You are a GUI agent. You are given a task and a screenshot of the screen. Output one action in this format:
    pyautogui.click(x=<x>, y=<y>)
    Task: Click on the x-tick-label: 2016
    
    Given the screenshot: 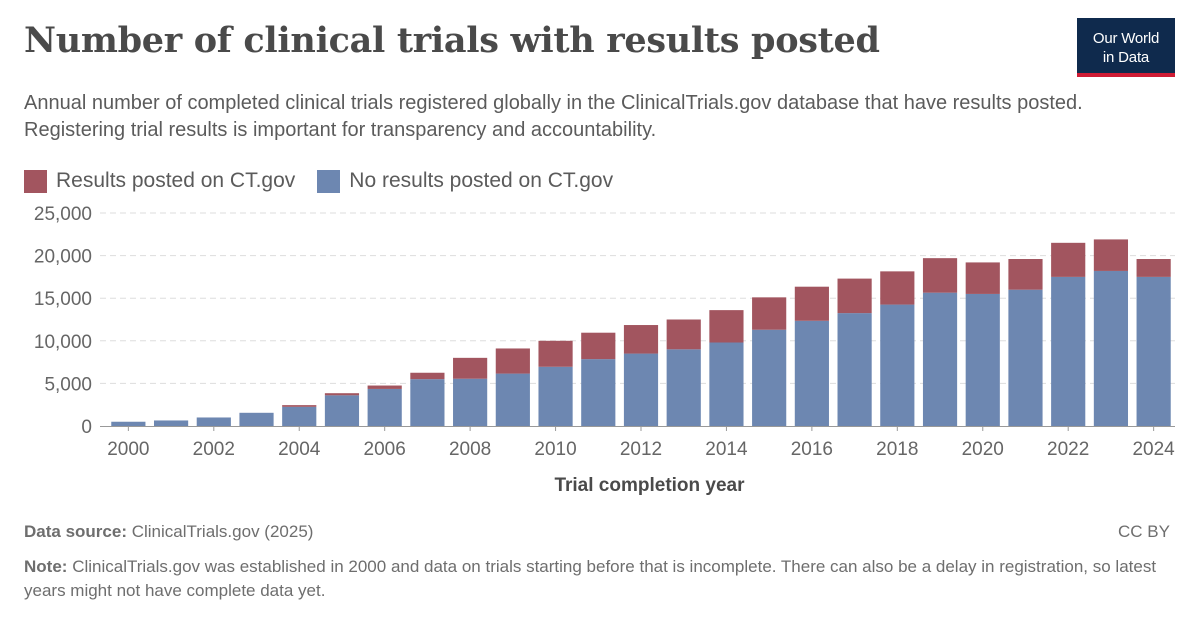 What is the action you would take?
    pyautogui.click(x=812, y=449)
    